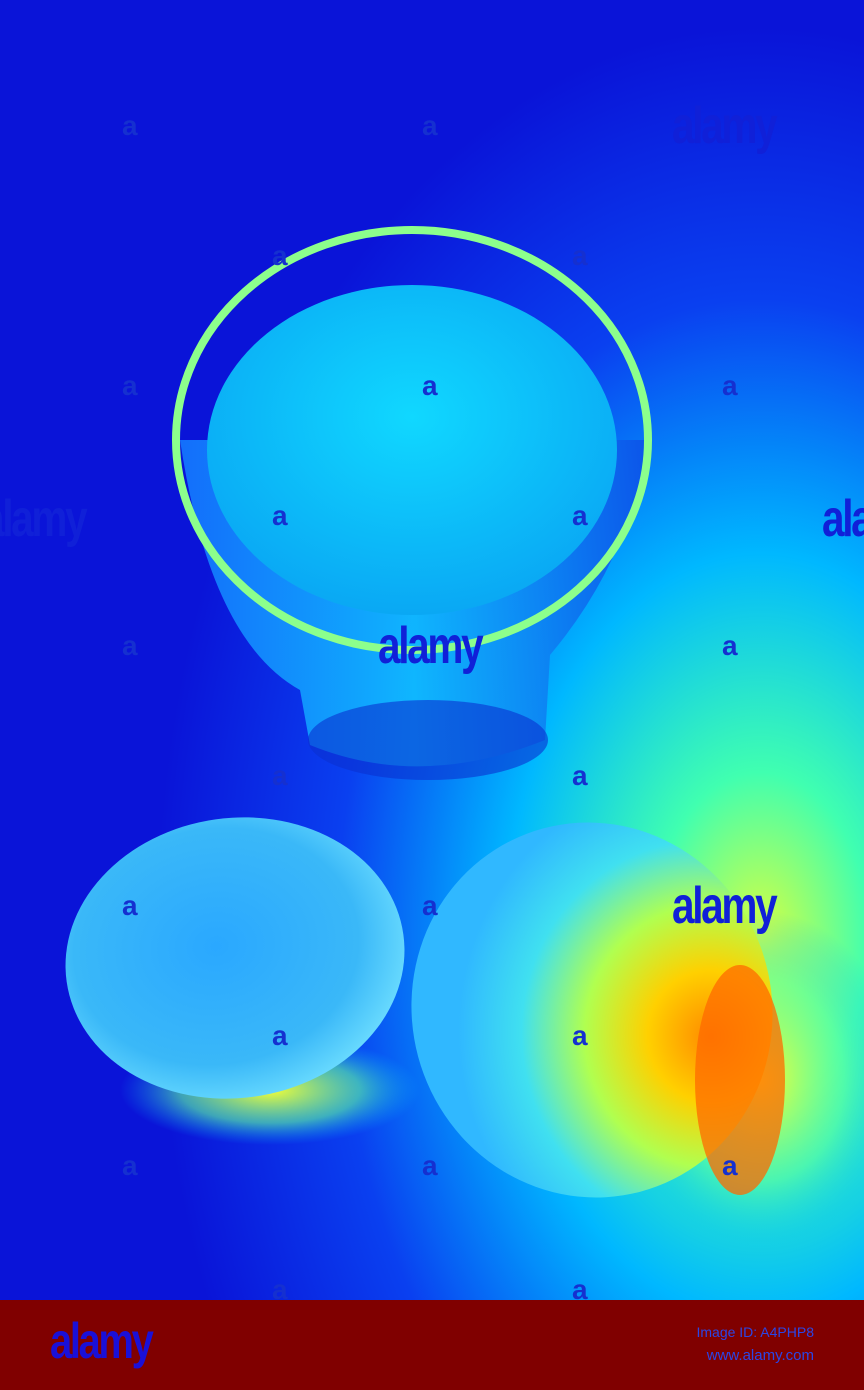 The image size is (864, 1390). Describe the element at coordinates (412, 450) in the screenshot. I see `water-surface` at that location.